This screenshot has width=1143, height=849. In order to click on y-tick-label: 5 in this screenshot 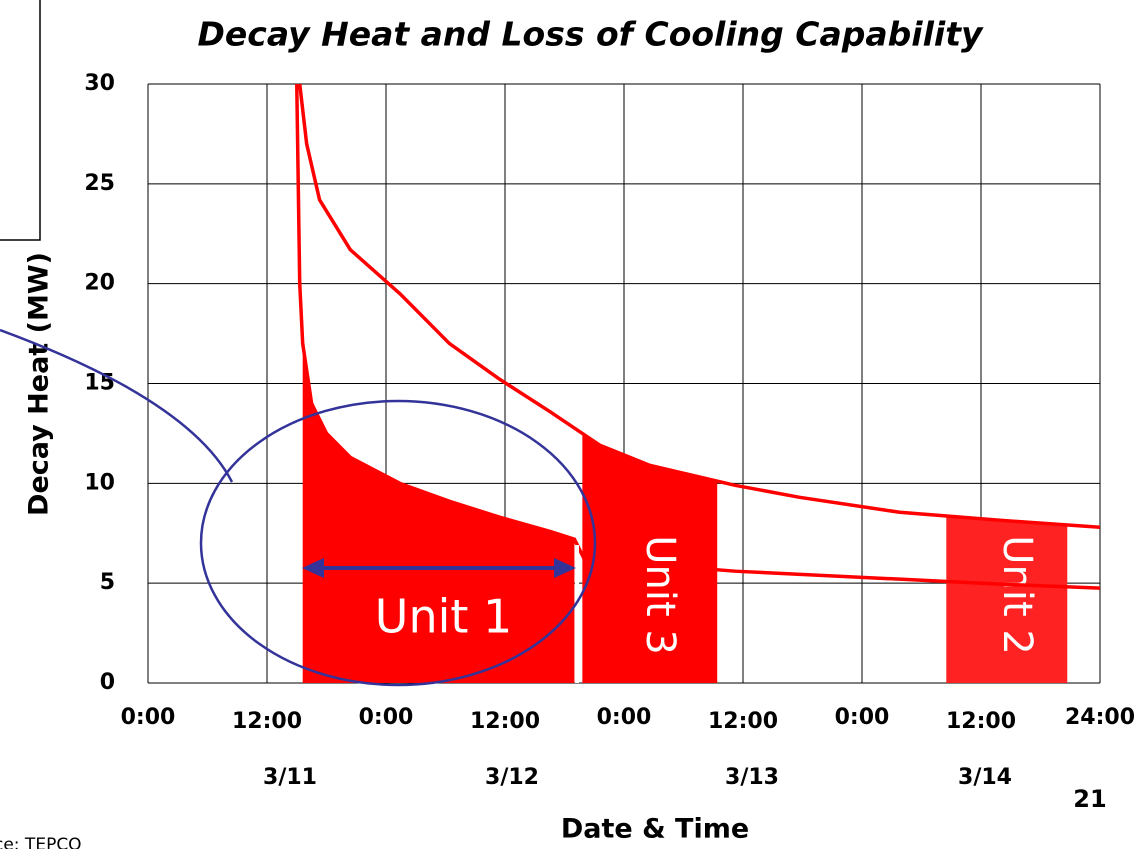, I will do `click(107, 582)`.